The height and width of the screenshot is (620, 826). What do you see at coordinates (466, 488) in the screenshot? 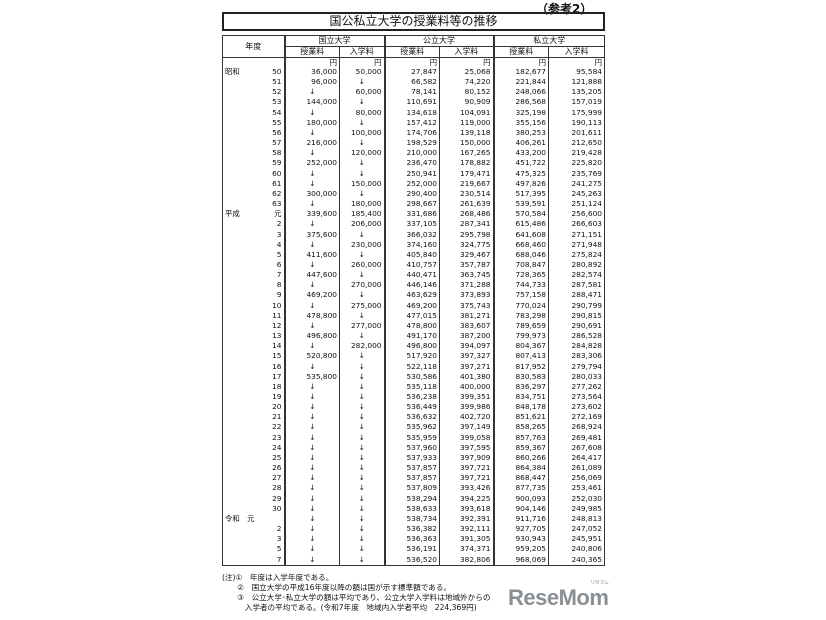
I see `cell-public-admission: 393,426` at bounding box center [466, 488].